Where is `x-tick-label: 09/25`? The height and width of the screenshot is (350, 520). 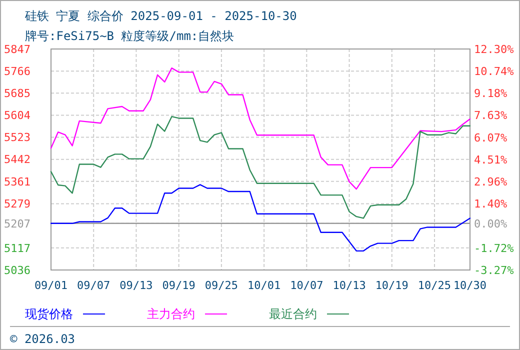
x-tick-label: 09/25 is located at coordinates (221, 285).